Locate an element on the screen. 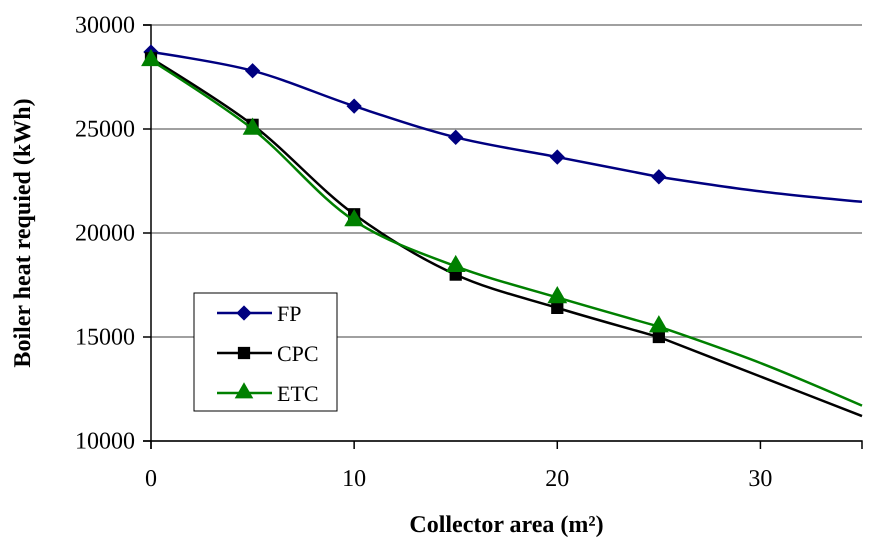 This screenshot has height=538, width=870. x-tick-label: 20 is located at coordinates (557, 479).